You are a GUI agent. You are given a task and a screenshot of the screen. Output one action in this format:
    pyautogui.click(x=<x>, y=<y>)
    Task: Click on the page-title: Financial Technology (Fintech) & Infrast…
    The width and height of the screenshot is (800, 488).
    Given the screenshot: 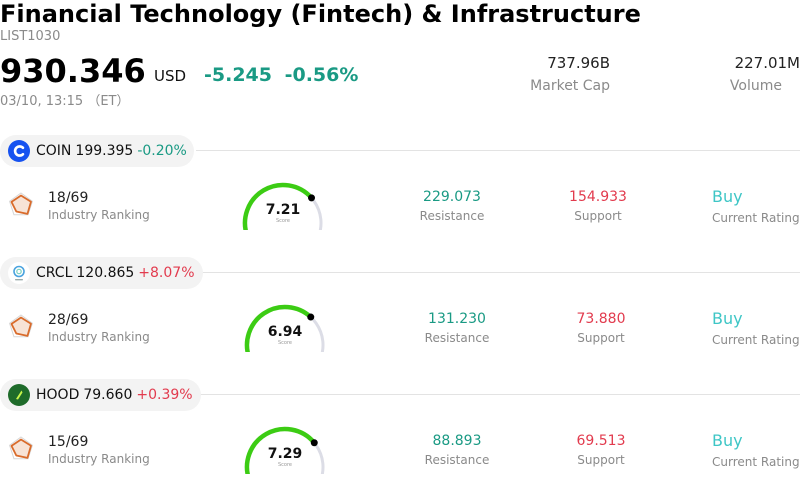 What is the action you would take?
    pyautogui.click(x=320, y=14)
    